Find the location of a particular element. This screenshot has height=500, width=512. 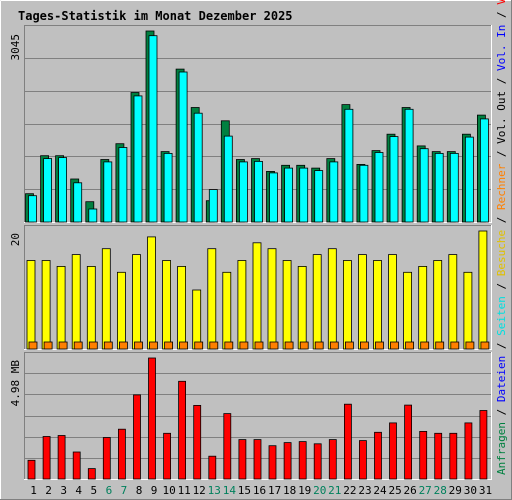

day-label-13: 13 is located at coordinates (214, 490).